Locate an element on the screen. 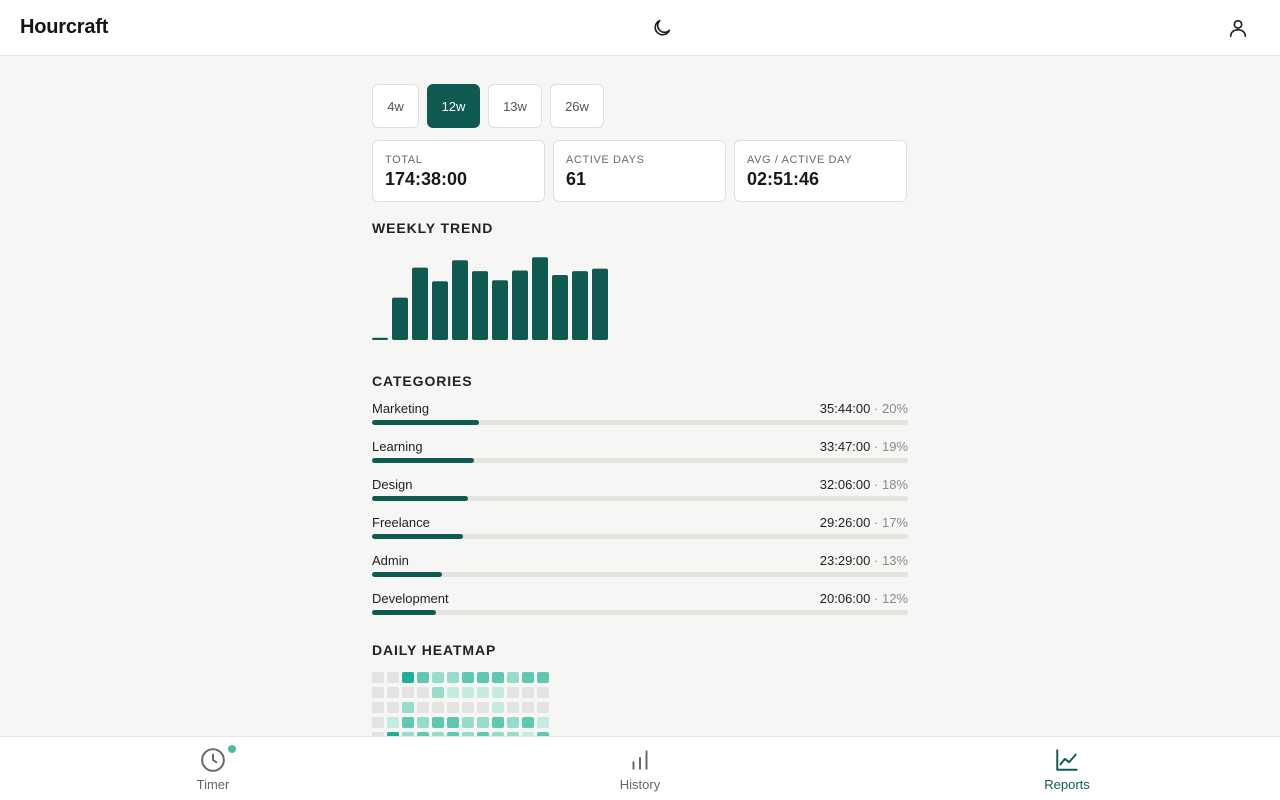  nav-reports: Reports is located at coordinates (1067, 768).